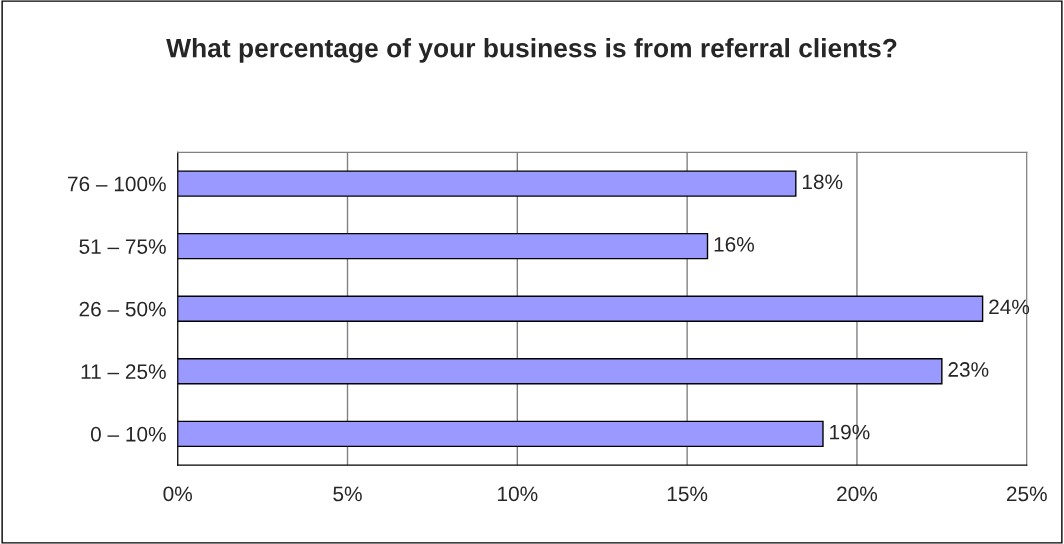 The width and height of the screenshot is (1064, 544). What do you see at coordinates (1026, 494) in the screenshot?
I see `x-tick-label: 25%` at bounding box center [1026, 494].